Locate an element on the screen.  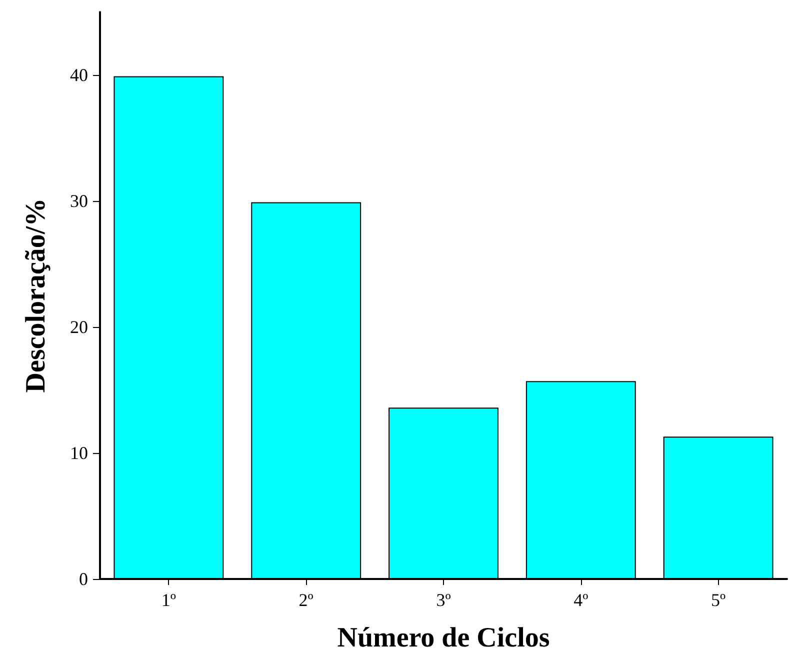
x-tick-label: 5º is located at coordinates (718, 600).